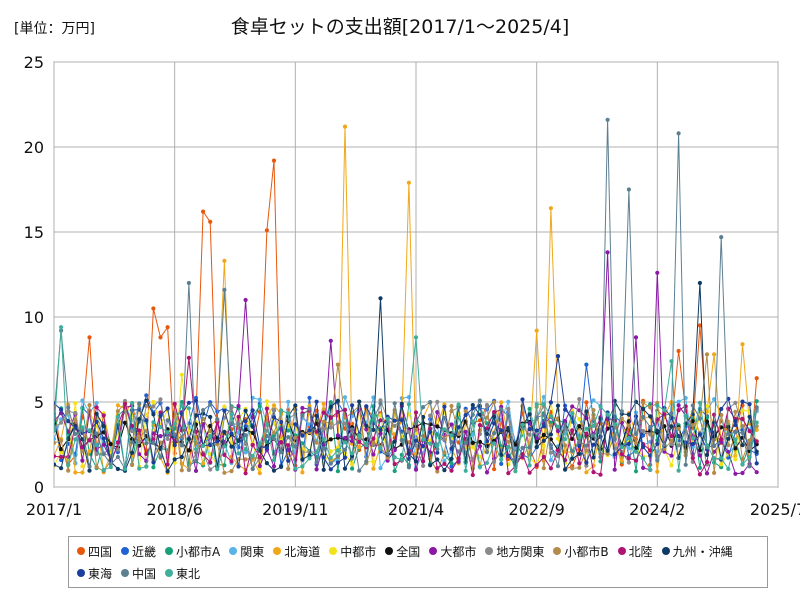  I want to click on unit-label: [単位：万円], so click(54, 29).